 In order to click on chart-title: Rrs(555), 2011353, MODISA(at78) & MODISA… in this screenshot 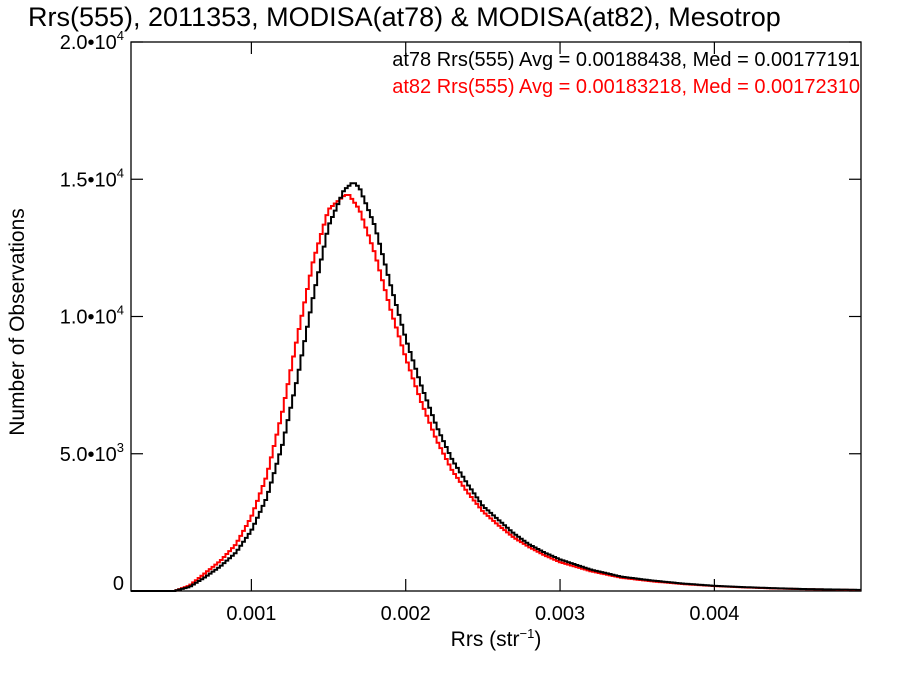, I will do `click(404, 17)`.